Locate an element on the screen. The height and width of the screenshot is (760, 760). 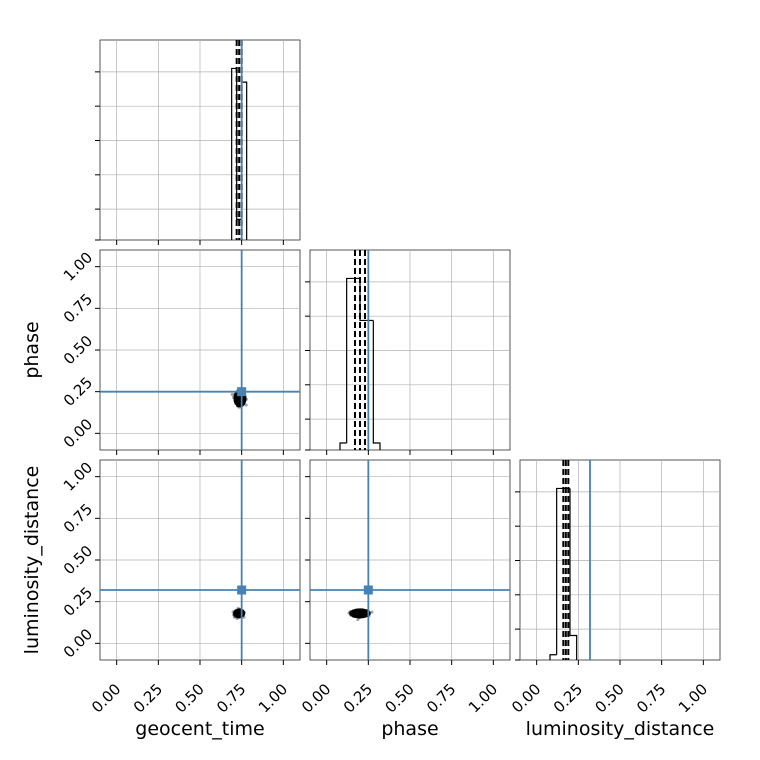
x-label-phase: phase is located at coordinates (409, 729).